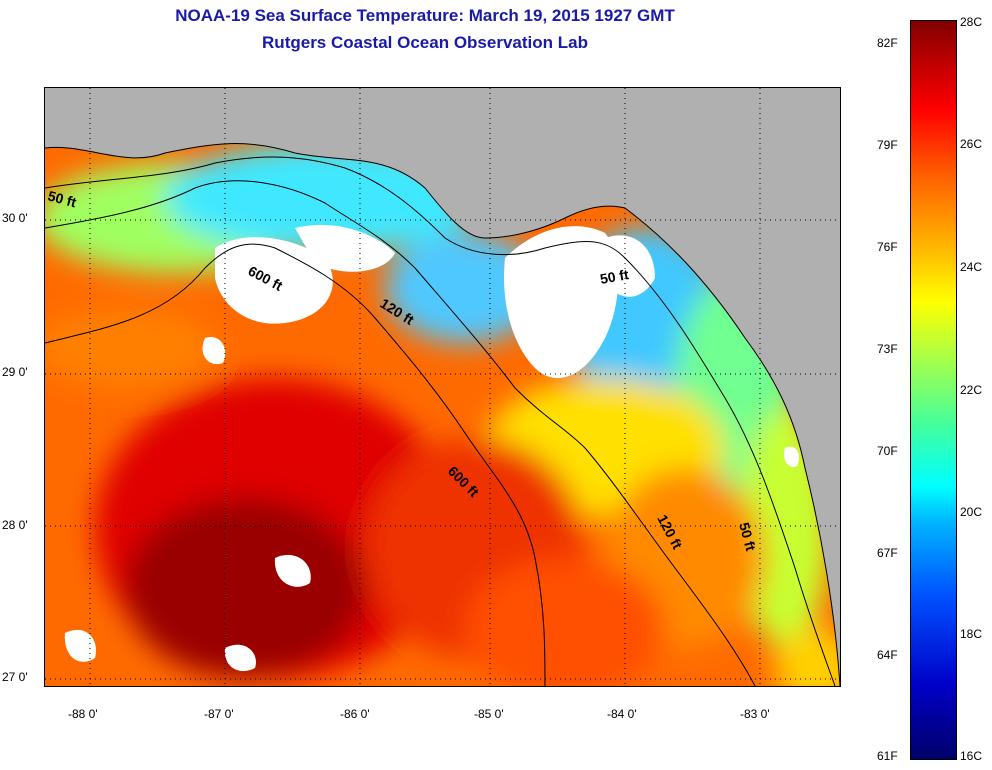 The height and width of the screenshot is (770, 992). I want to click on lat-label-29: 29 0', so click(15, 372).